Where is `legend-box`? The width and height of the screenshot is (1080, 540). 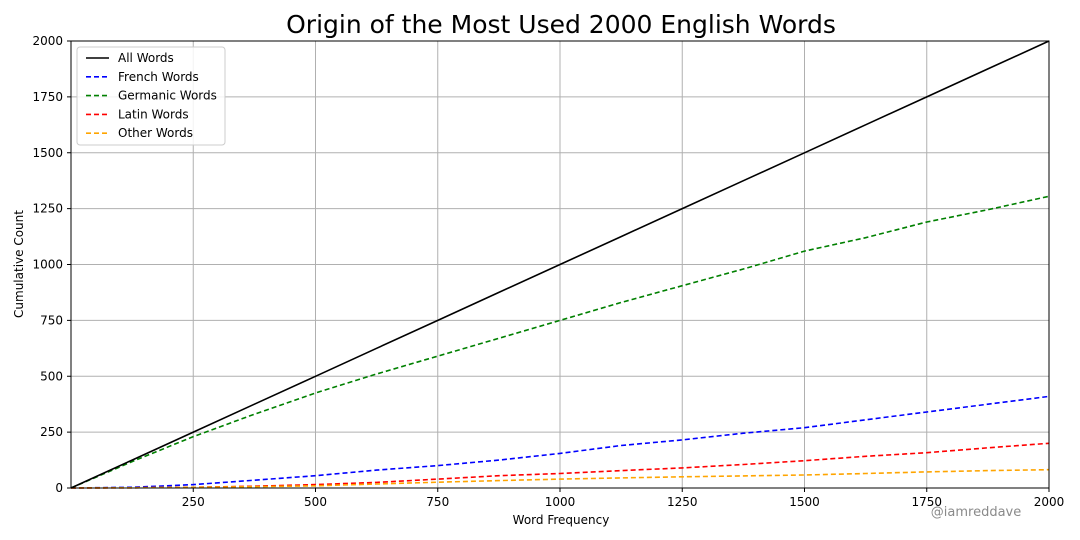
legend-box is located at coordinates (151, 96).